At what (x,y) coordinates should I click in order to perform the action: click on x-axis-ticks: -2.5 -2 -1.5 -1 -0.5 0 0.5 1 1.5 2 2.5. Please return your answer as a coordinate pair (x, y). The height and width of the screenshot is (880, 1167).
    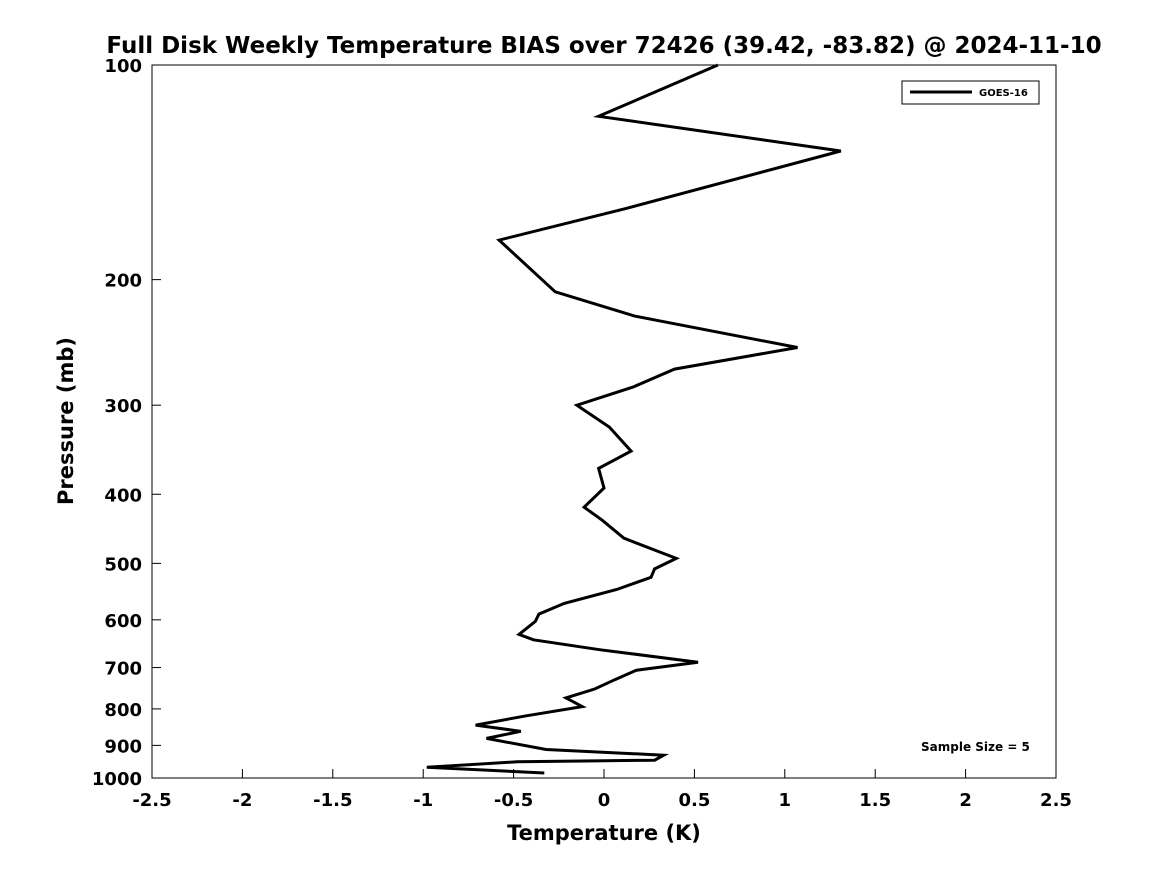
    Looking at the image, I should click on (602, 790).